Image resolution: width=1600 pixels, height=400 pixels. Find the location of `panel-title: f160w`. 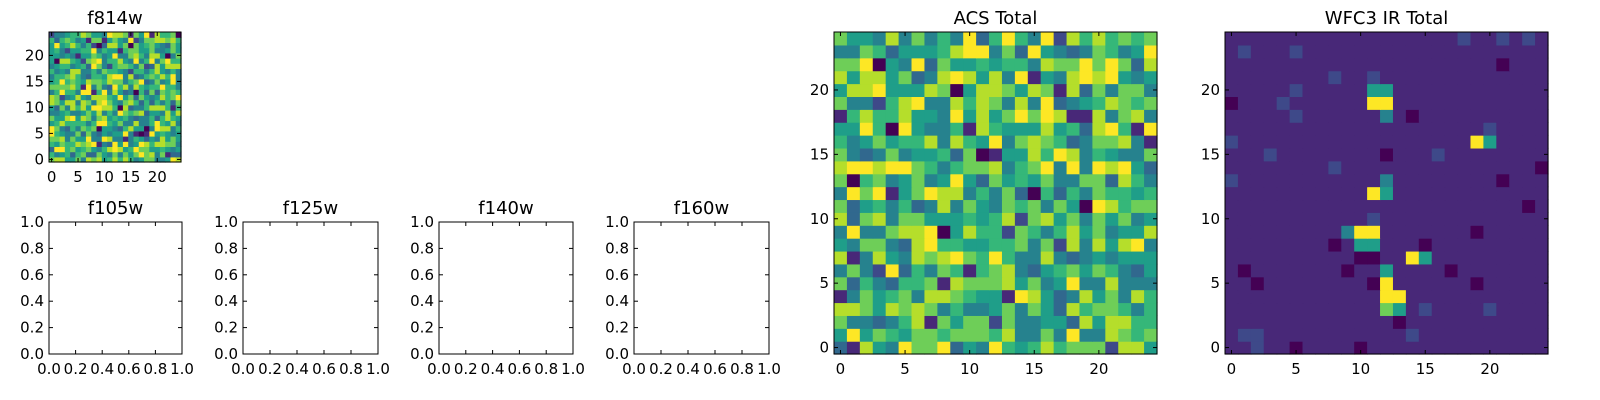

panel-title: f160w is located at coordinates (701, 208).